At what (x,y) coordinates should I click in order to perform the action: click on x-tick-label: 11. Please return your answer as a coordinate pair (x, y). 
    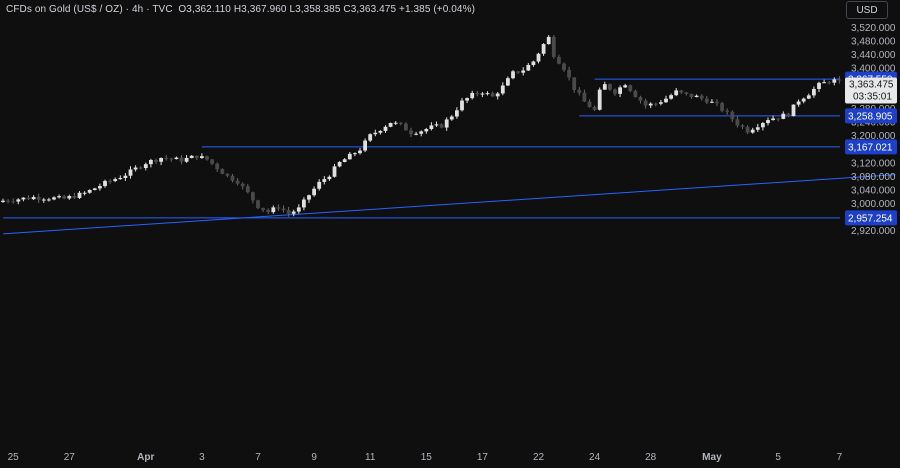
    Looking at the image, I should click on (370, 457).